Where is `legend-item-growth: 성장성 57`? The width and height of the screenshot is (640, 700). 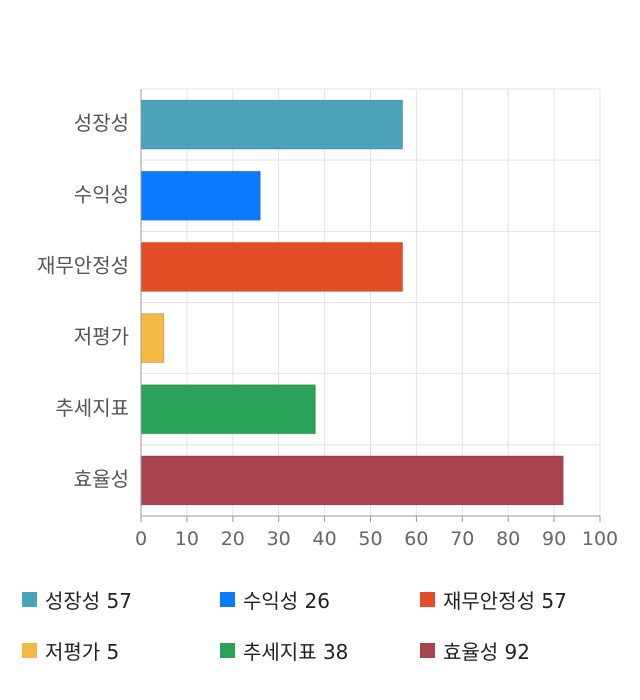
legend-item-growth: 성장성 57 is located at coordinates (77, 600).